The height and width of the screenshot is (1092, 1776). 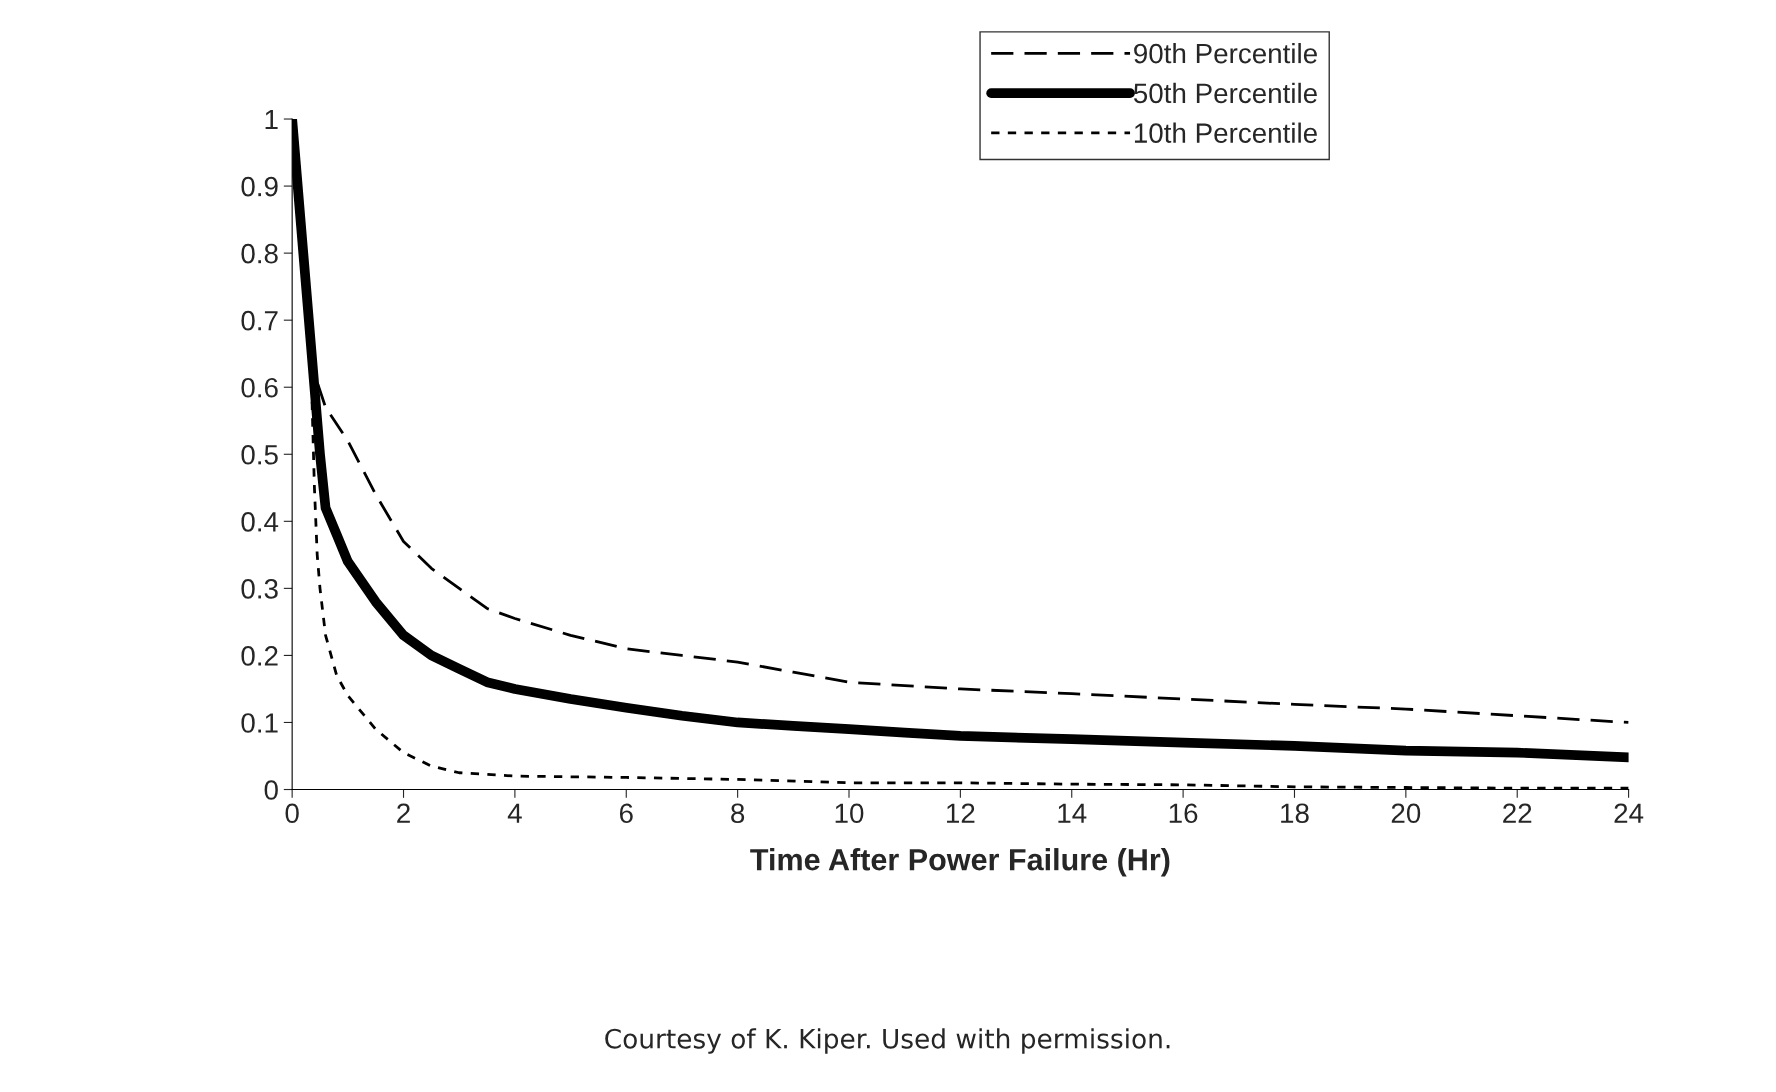 What do you see at coordinates (259, 186) in the screenshot?
I see `y-tick-label: 0.9` at bounding box center [259, 186].